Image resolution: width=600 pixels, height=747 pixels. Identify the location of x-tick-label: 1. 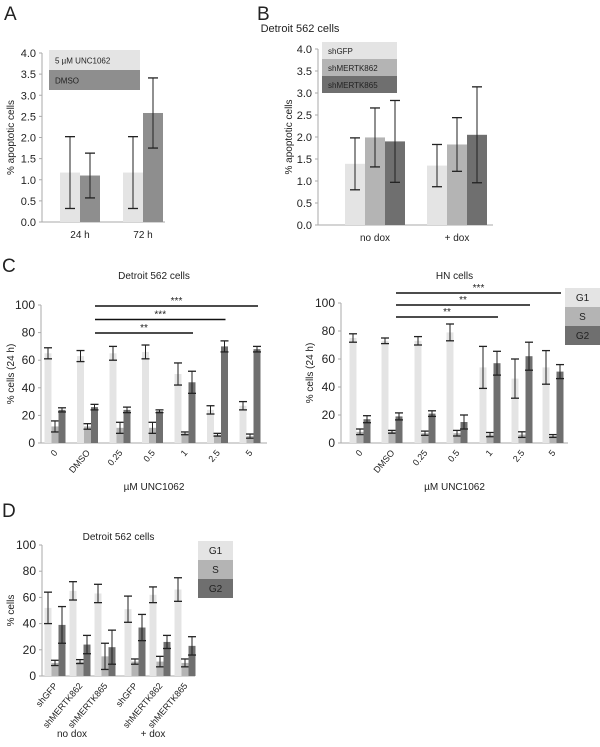
(489, 453).